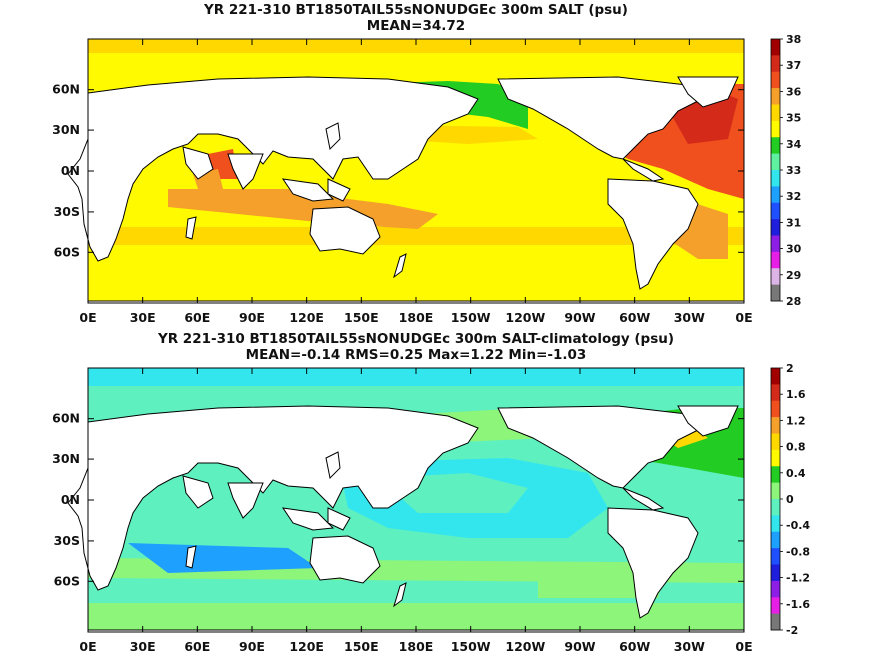  I want to click on bottom-map-colorbar-label: -1.6, so click(798, 604).